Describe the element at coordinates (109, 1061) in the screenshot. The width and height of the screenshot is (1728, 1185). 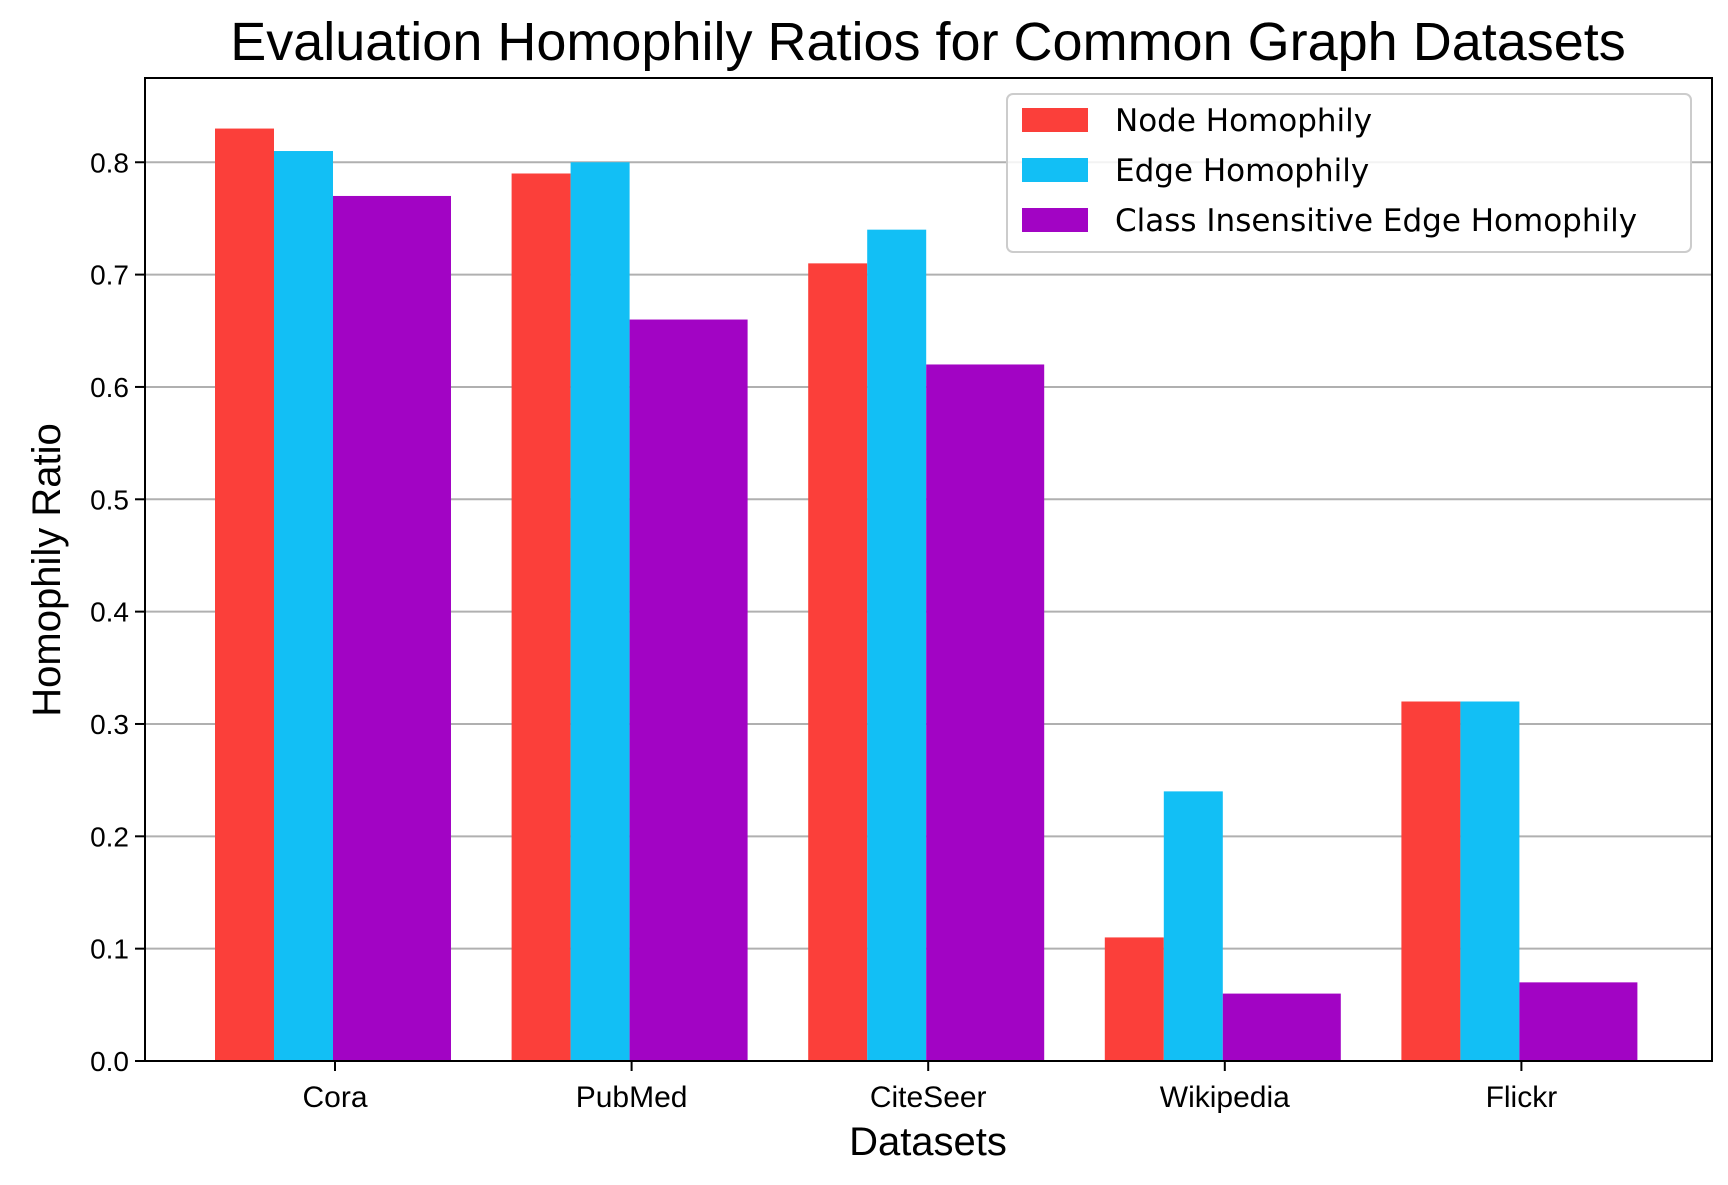
I see `y-tick-label: 0.0` at that location.